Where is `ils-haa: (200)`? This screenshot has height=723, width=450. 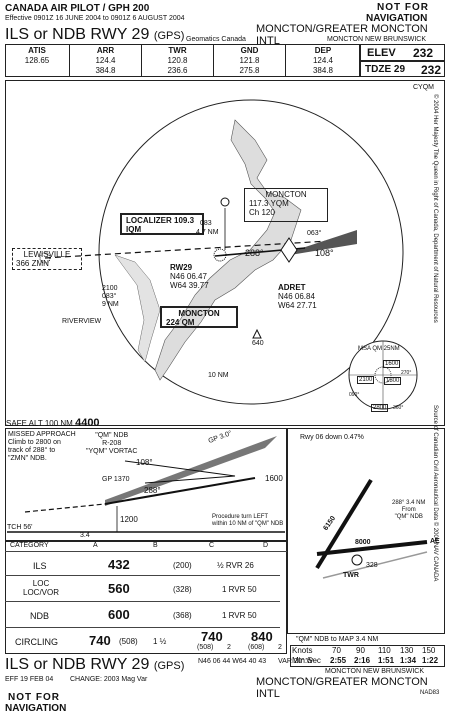 ils-haa: (200) is located at coordinates (182, 565).